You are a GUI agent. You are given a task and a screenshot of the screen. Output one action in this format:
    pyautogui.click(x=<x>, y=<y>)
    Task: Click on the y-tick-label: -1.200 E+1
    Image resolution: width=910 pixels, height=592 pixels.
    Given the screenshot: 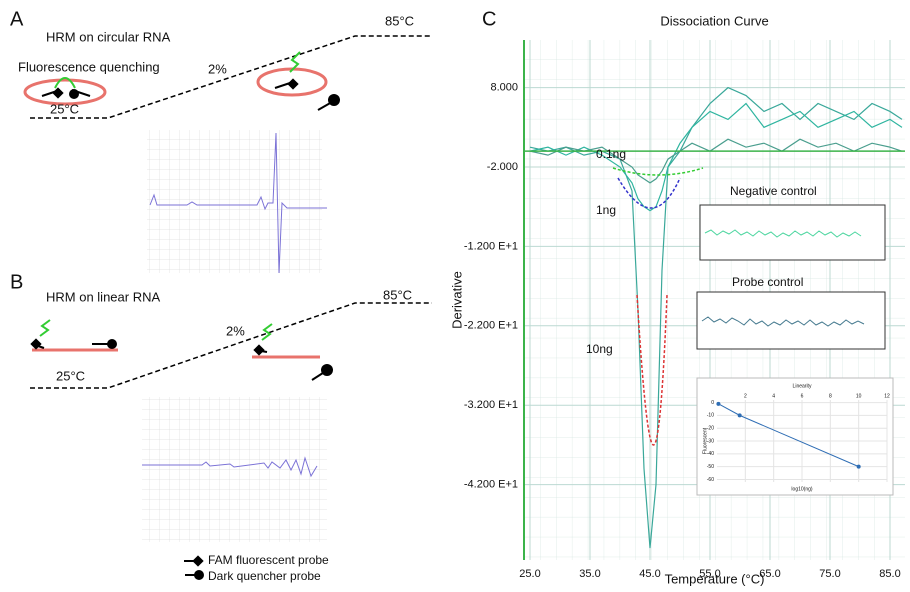 What is the action you would take?
    pyautogui.click(x=491, y=246)
    